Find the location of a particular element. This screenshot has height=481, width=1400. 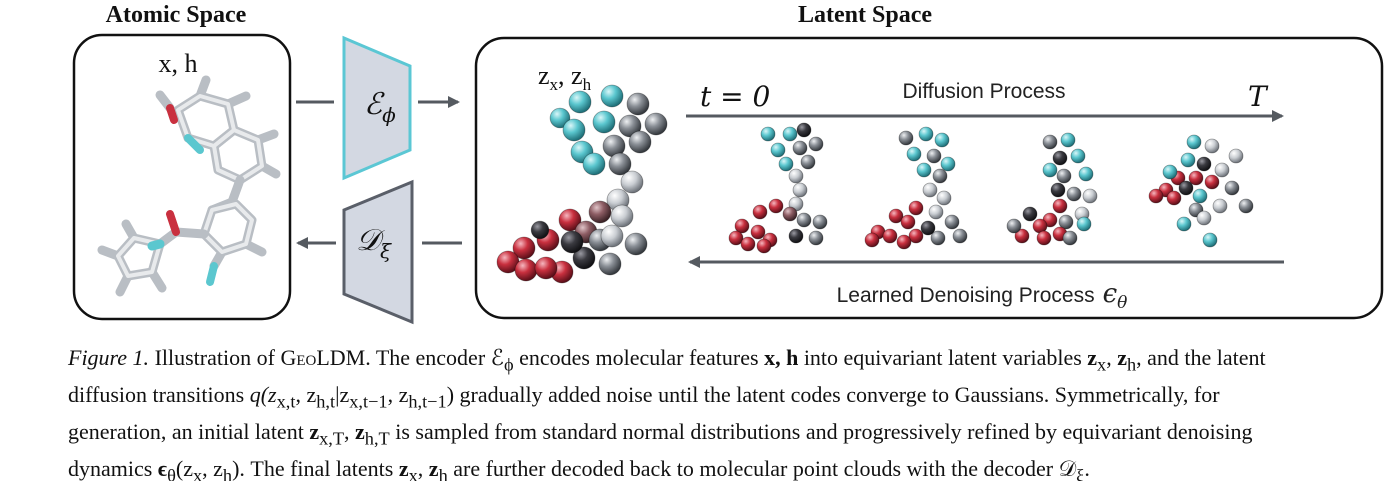

caption-end: . is located at coordinates (1087, 468).